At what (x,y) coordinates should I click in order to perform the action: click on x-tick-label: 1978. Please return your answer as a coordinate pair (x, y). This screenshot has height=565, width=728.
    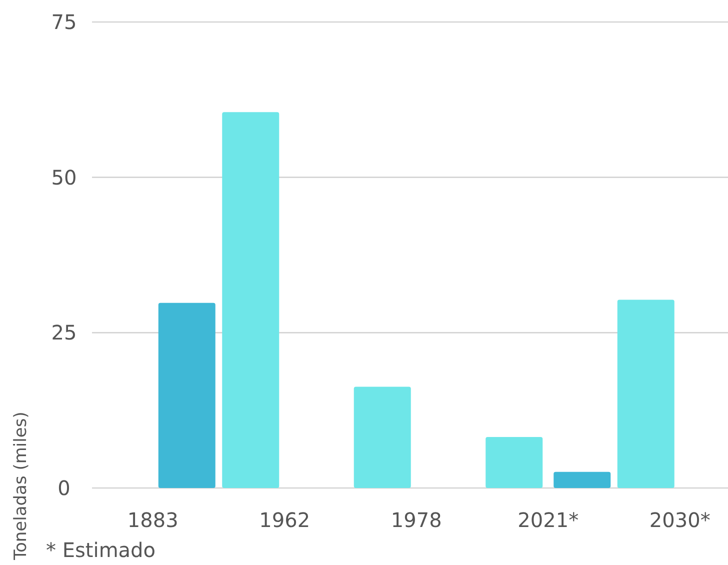
    Looking at the image, I should click on (416, 520).